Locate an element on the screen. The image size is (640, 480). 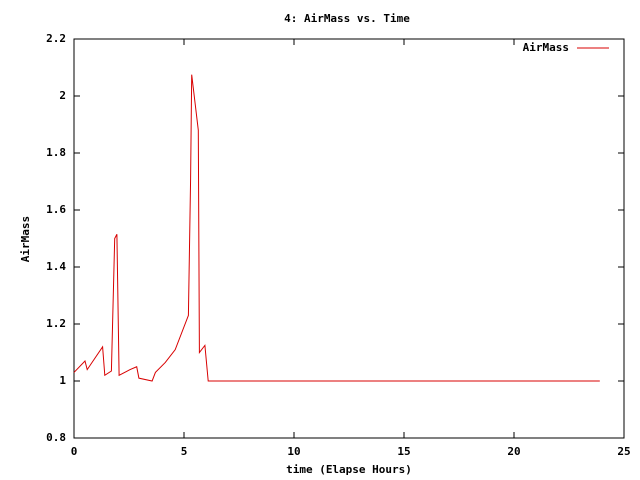
x-tick-label: 20 is located at coordinates (513, 451).